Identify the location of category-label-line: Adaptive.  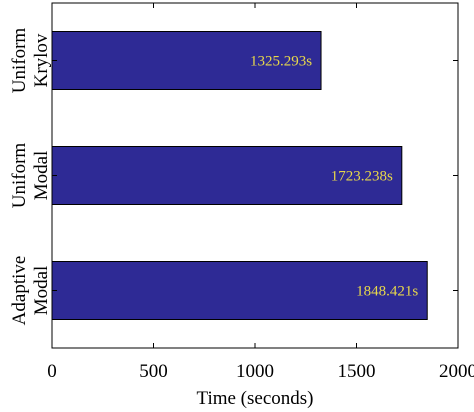
(19, 291).